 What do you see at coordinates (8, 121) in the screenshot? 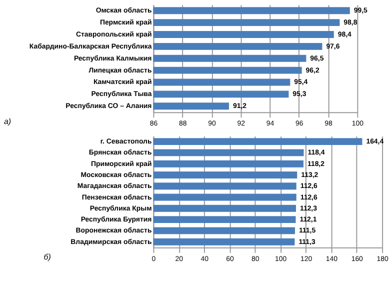
I see `text: а)` at bounding box center [8, 121].